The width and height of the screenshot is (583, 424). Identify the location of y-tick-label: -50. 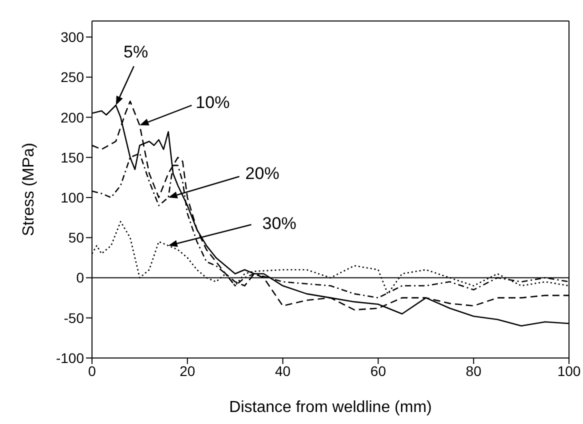
(74, 318).